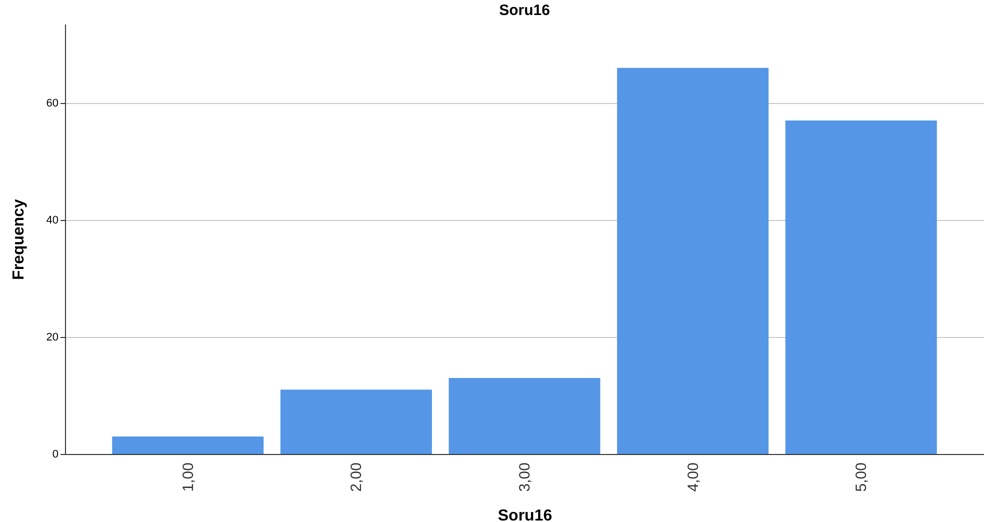  What do you see at coordinates (525, 477) in the screenshot?
I see `x-tick-label: 3,00` at bounding box center [525, 477].